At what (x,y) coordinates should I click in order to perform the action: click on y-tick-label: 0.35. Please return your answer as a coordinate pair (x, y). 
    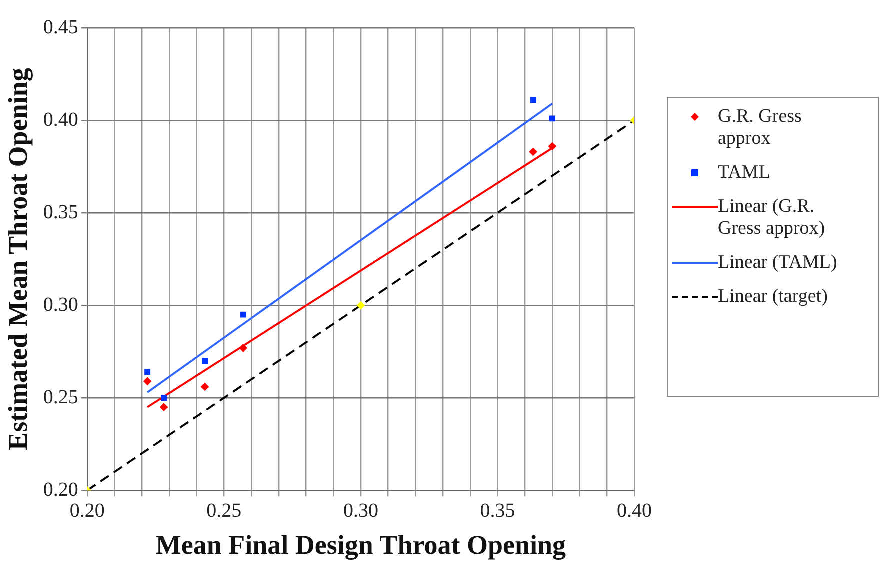
    Looking at the image, I should click on (60, 212).